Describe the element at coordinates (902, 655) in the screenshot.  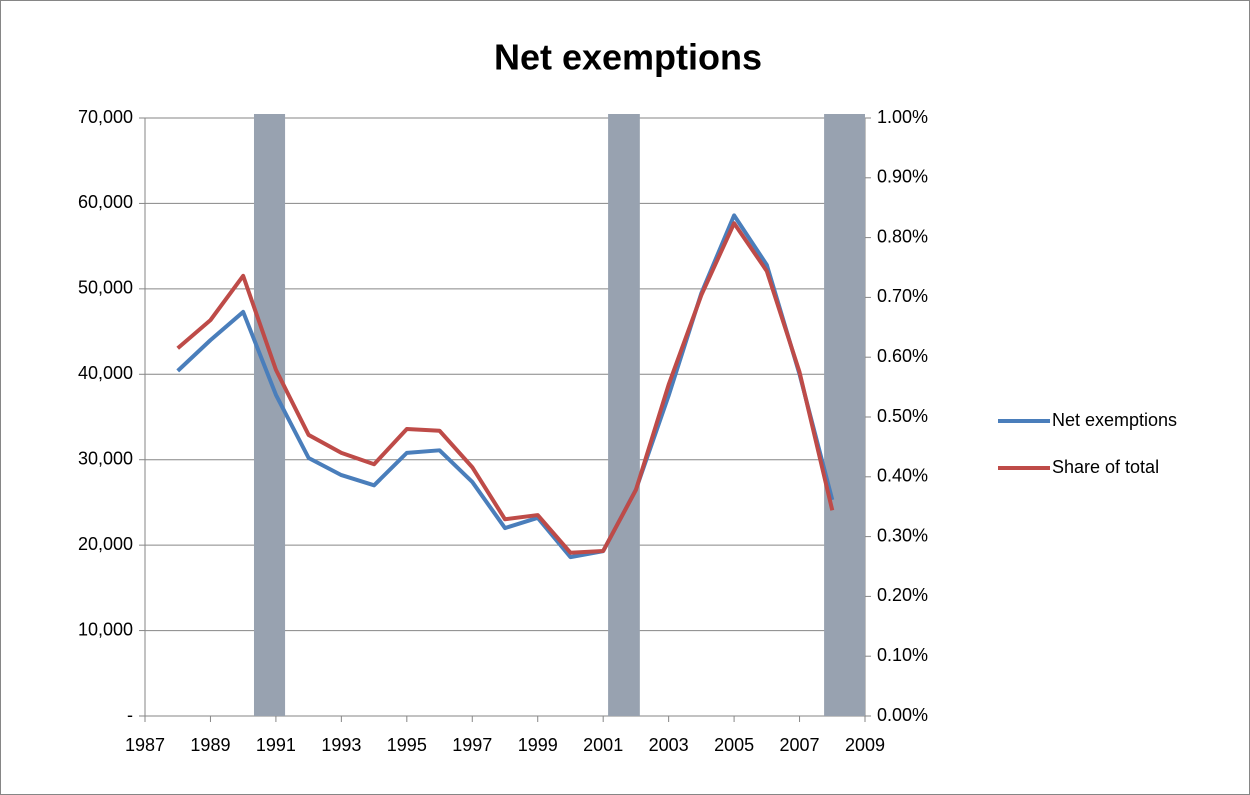
I see `y2-tick-label: 0.10%` at that location.